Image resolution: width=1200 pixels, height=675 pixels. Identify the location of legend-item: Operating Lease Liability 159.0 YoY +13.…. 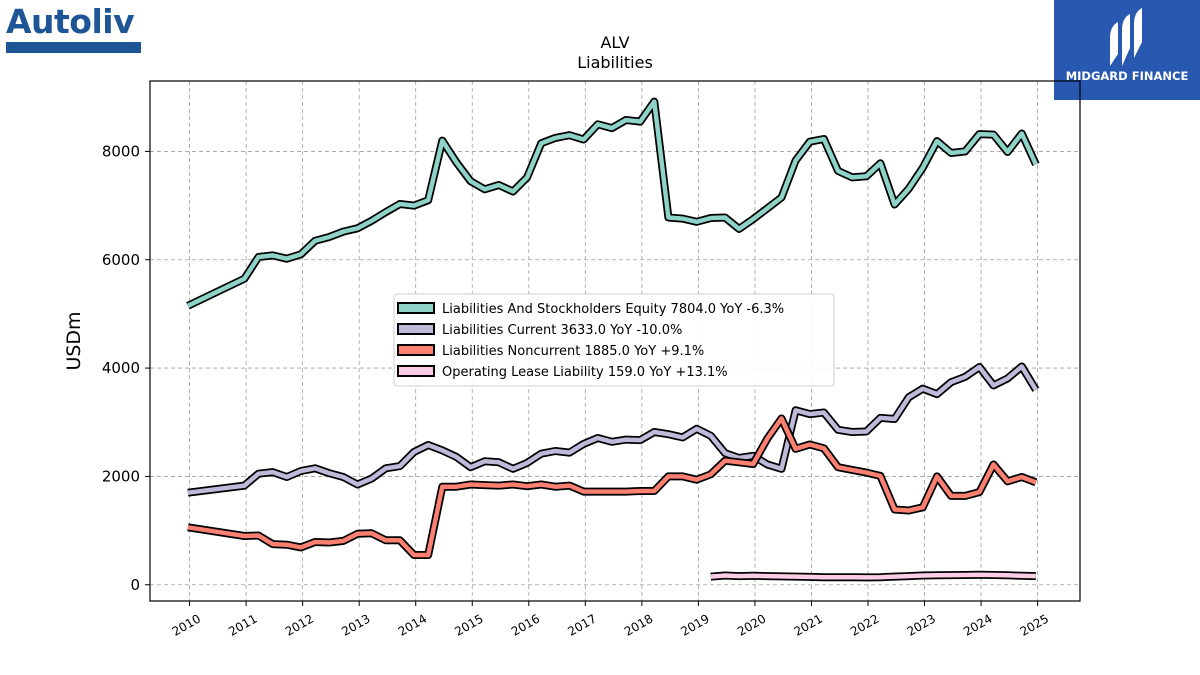
(562, 372).